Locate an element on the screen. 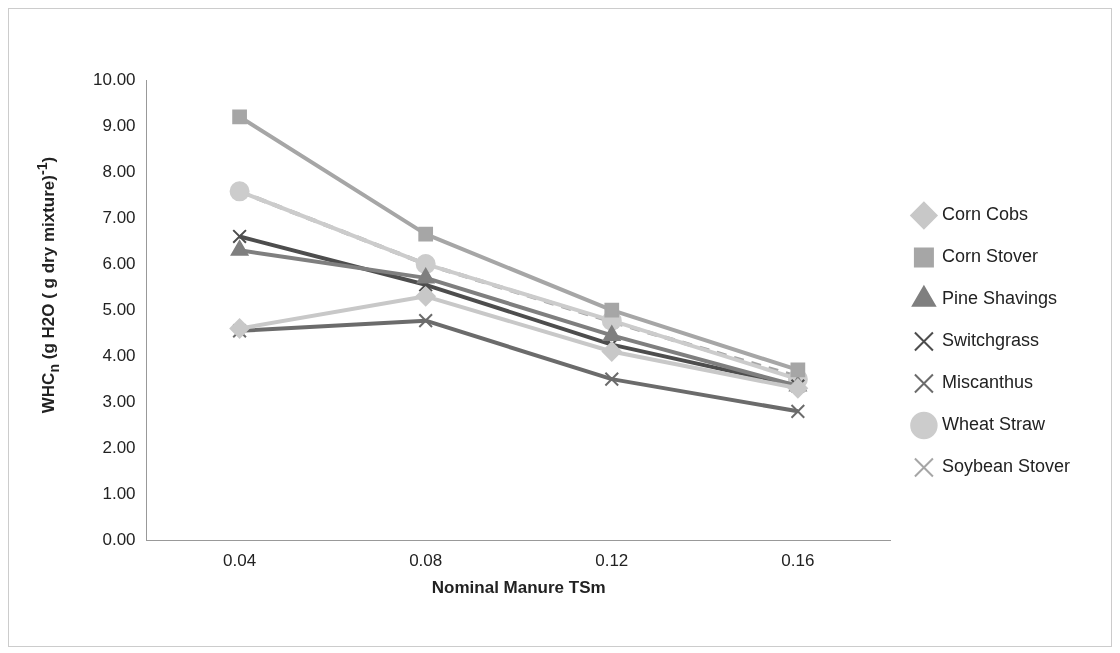 The height and width of the screenshot is (653, 1120). y-tick-label: 4.00 is located at coordinates (119, 355).